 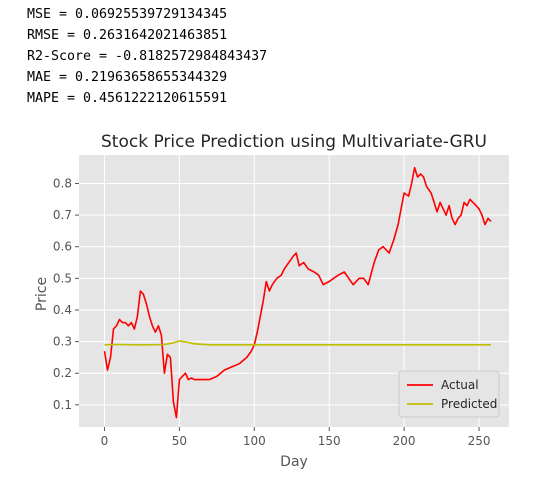 I want to click on legend-label-actual: Actual, so click(x=460, y=385).